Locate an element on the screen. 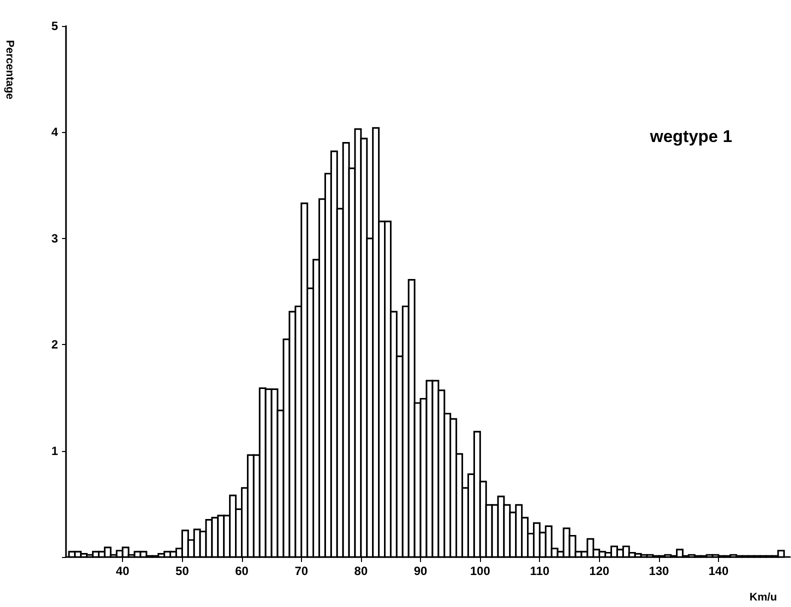 The image size is (791, 607). y-tick-label: 1 is located at coordinates (54, 451).